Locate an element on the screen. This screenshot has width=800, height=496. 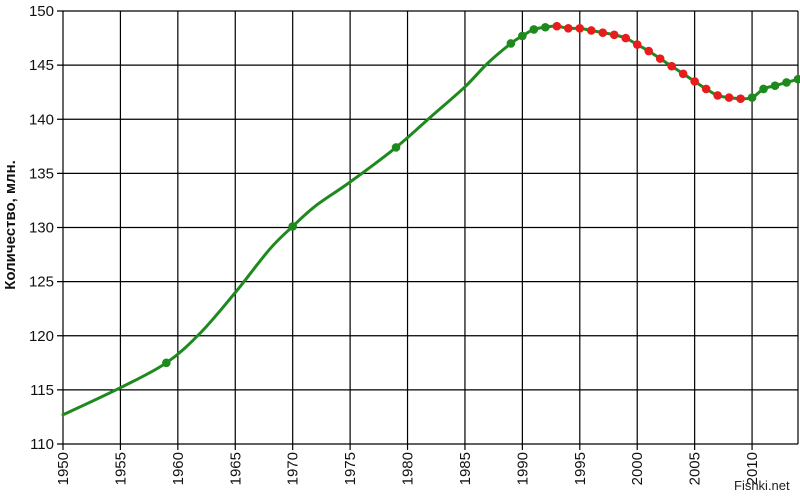
y-tick-labels: 110 115 120 125 130 135 140 145 150 is located at coordinates (41, 228).